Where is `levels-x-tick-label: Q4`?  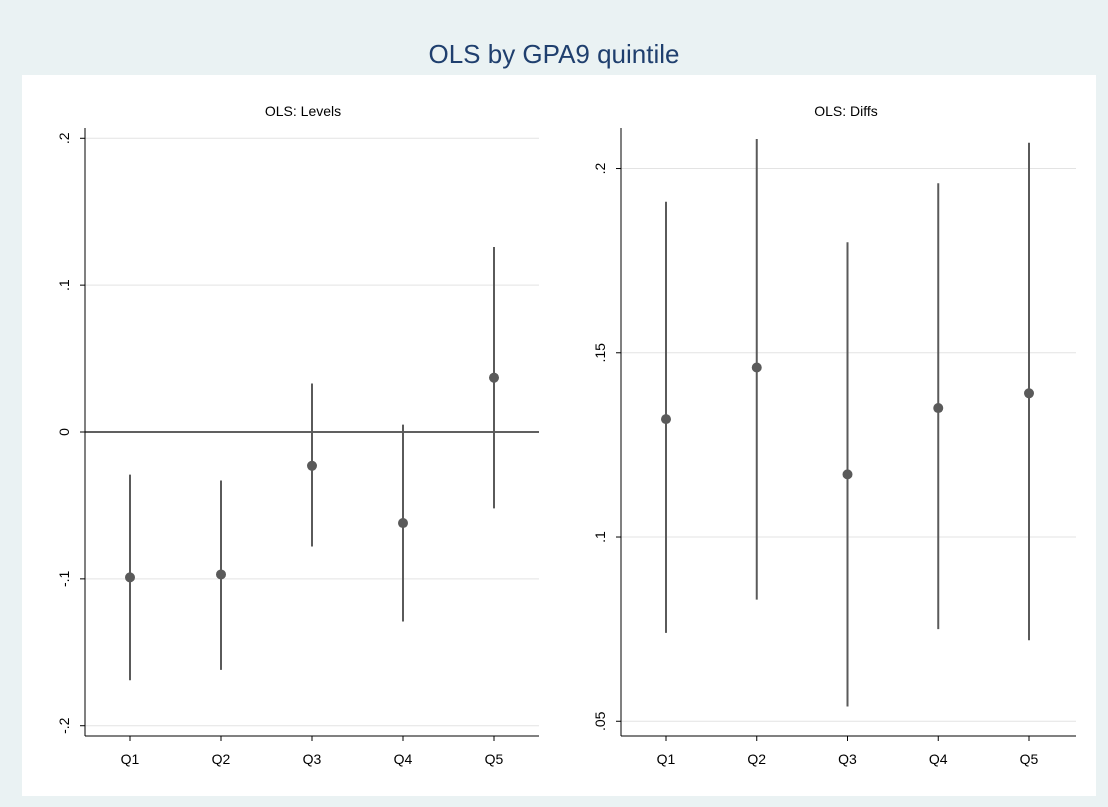 levels-x-tick-label: Q4 is located at coordinates (403, 759).